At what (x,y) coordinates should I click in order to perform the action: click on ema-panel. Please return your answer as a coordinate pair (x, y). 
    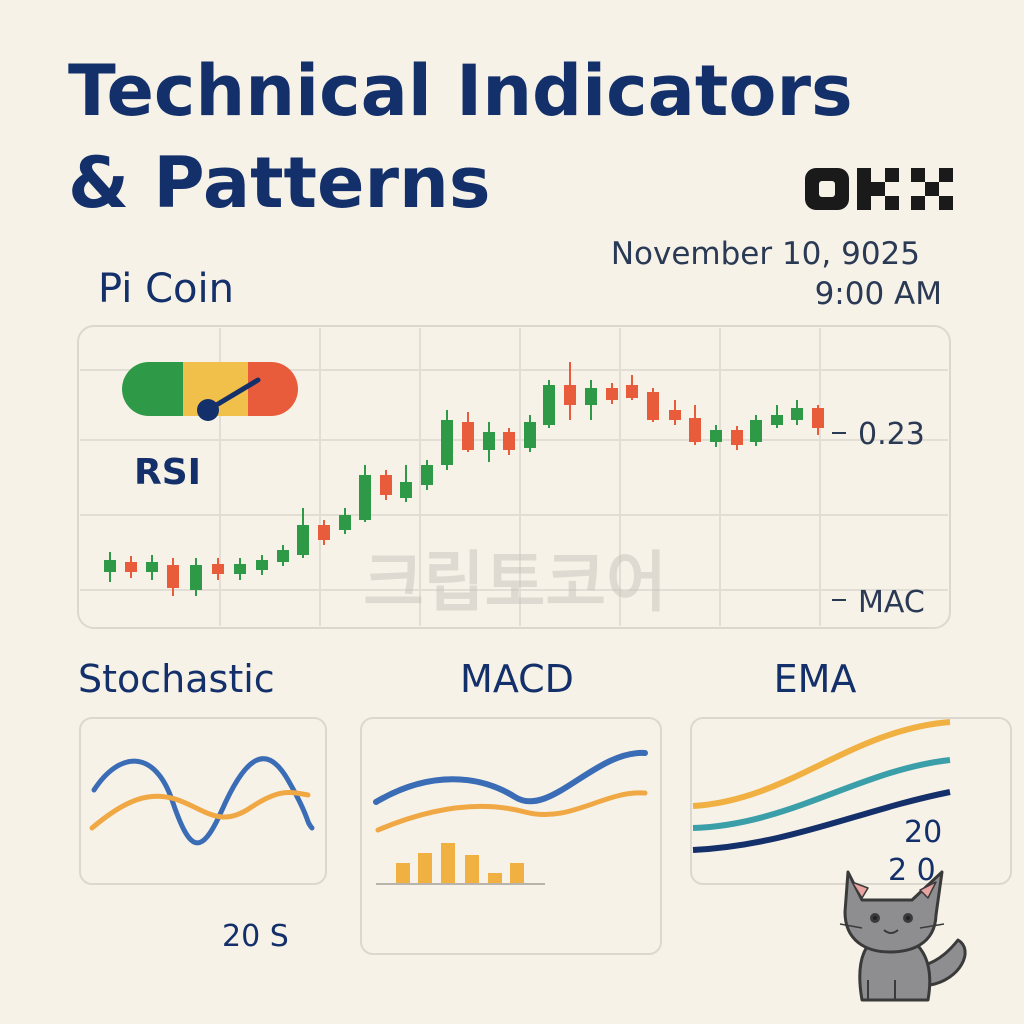
    Looking at the image, I should click on (851, 801).